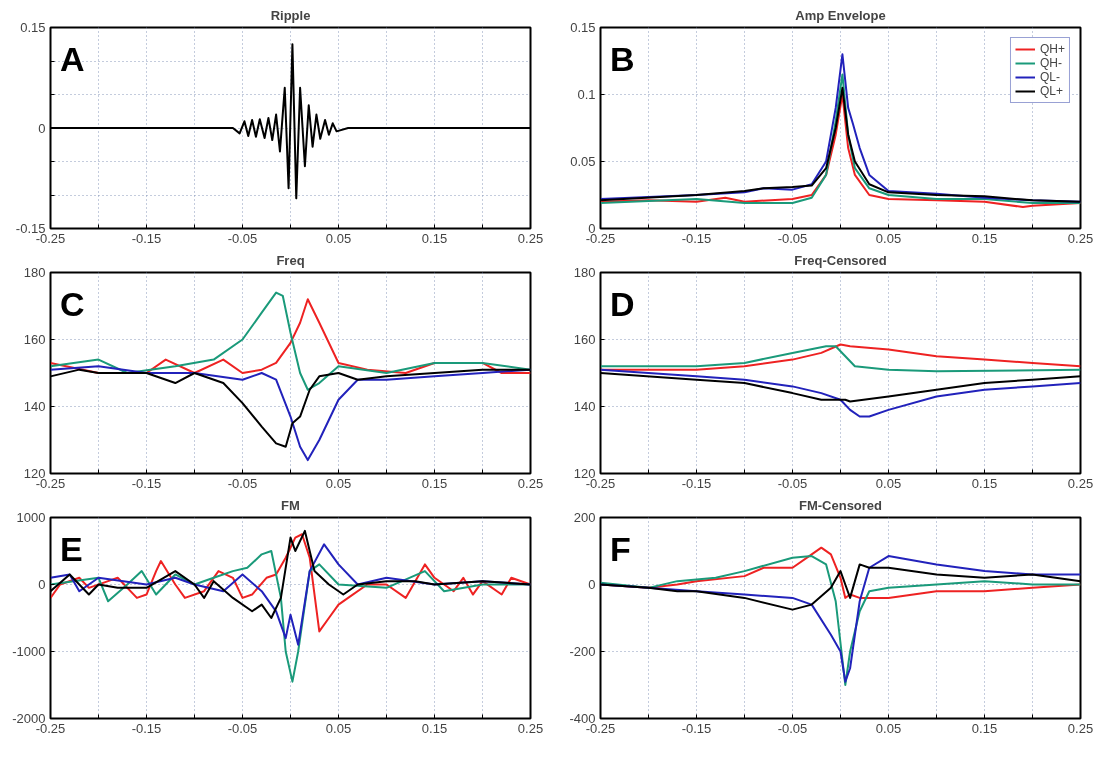  I want to click on legend-label: QH+, so click(1052, 49).